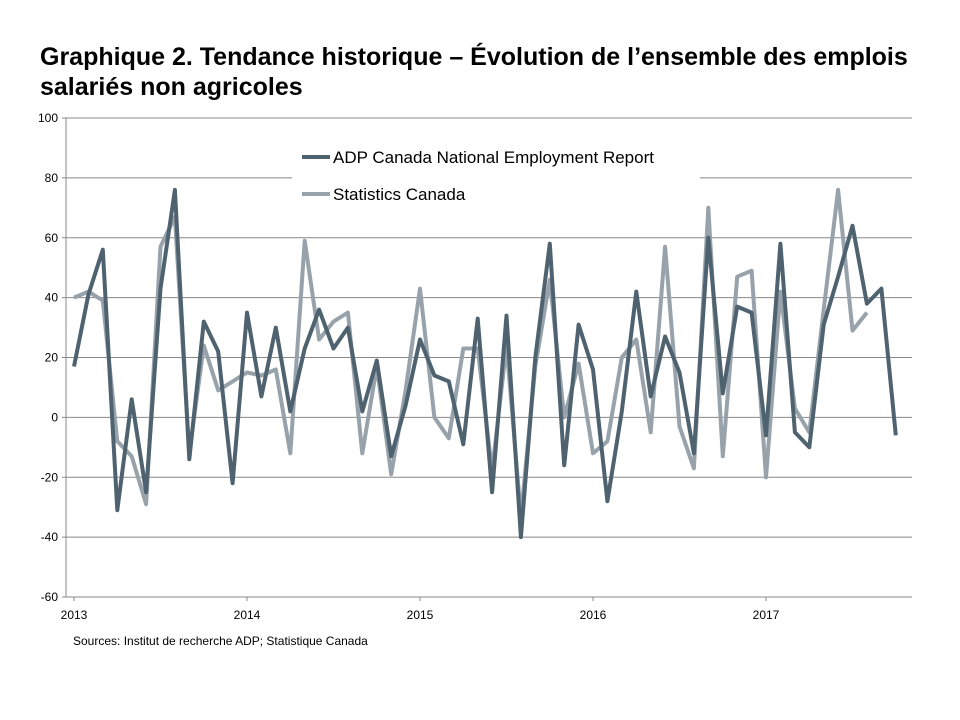 This screenshot has width=960, height=720. What do you see at coordinates (52, 298) in the screenshot?
I see `y-tick-label: 40` at bounding box center [52, 298].